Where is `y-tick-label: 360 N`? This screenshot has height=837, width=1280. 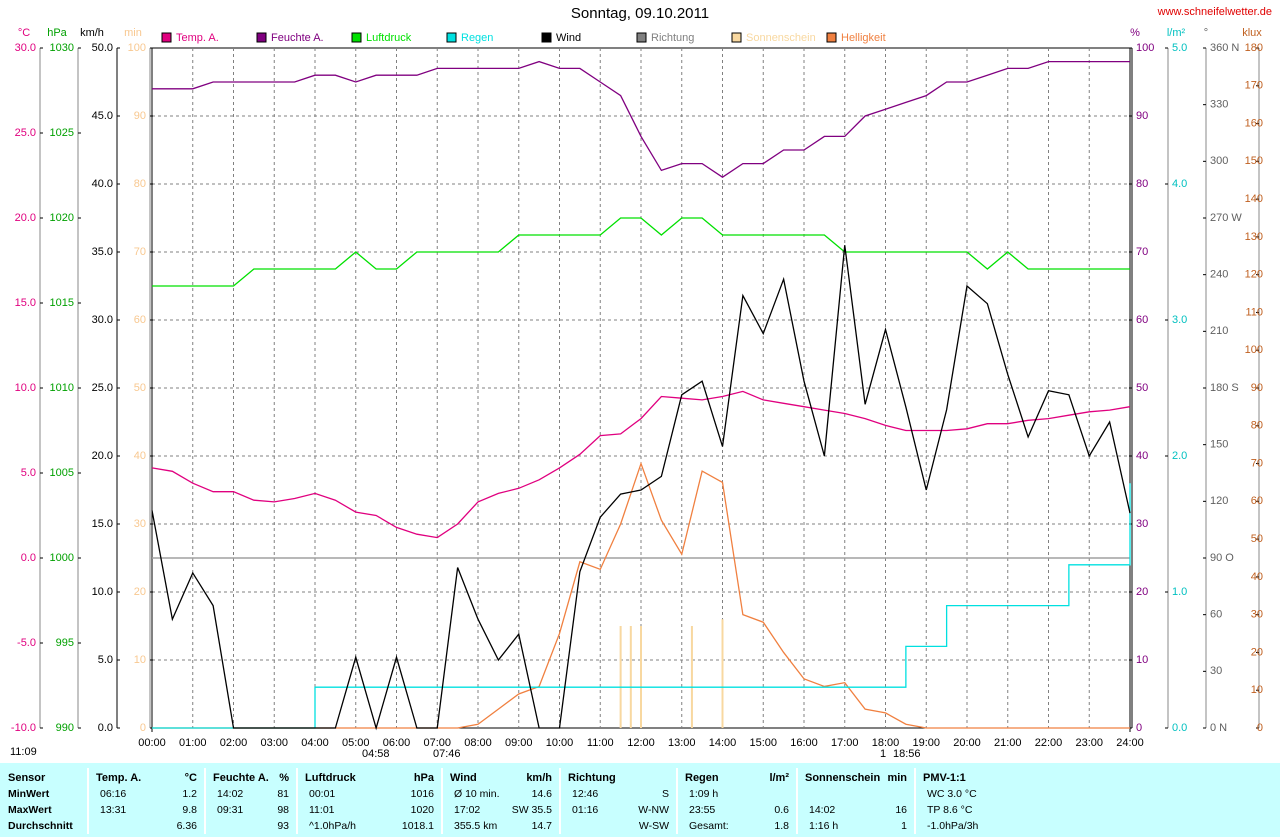 y-tick-label: 360 N is located at coordinates (1224, 48).